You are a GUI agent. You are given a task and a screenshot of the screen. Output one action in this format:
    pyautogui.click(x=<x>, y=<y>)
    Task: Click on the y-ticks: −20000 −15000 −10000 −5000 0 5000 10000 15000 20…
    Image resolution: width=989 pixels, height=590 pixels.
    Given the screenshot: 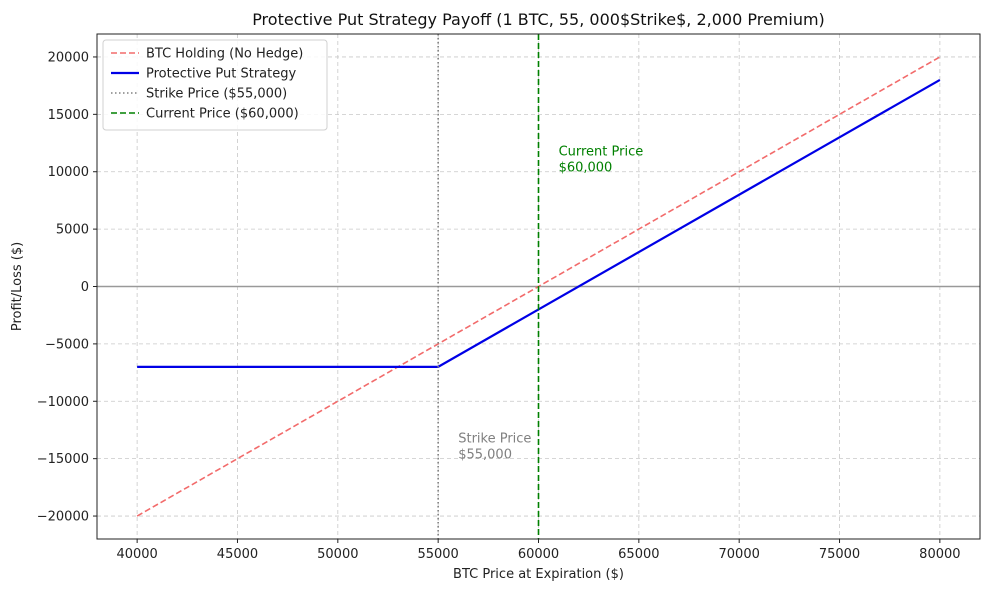 What is the action you would take?
    pyautogui.click(x=67, y=287)
    